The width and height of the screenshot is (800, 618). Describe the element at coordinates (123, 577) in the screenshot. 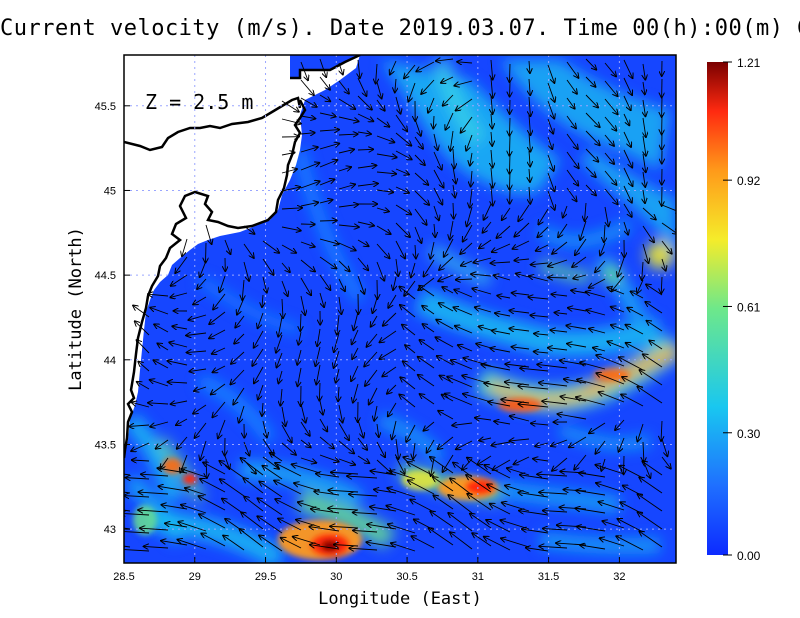

I see `x-tick-label: 28.5` at that location.